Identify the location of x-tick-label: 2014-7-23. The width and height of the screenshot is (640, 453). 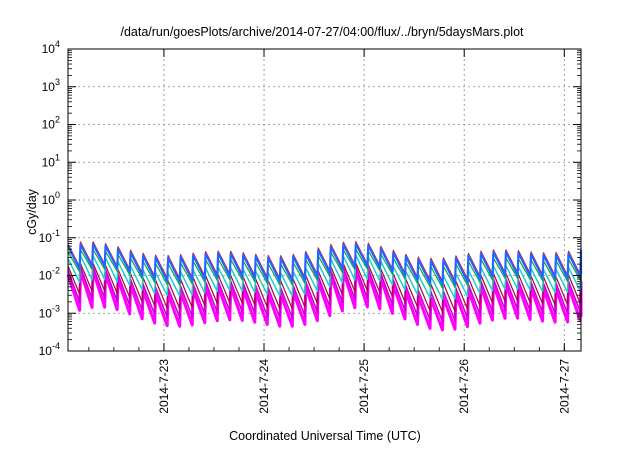
(164, 386).